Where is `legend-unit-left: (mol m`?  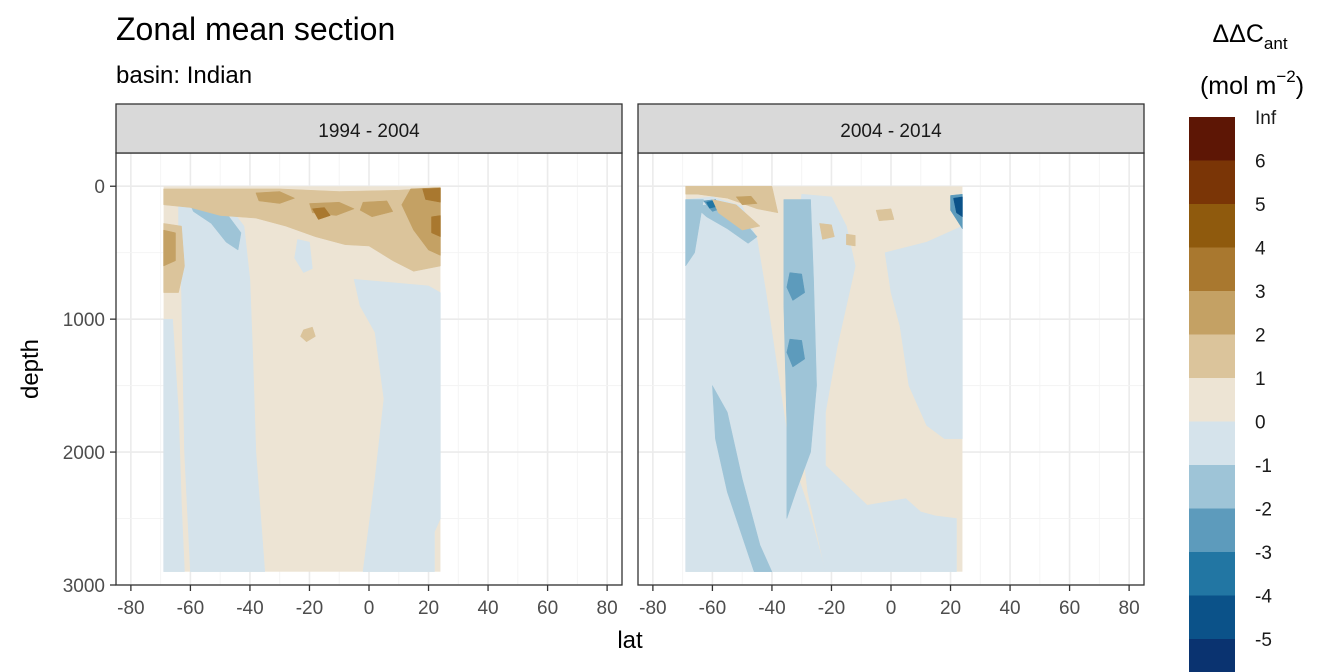
legend-unit-left: (mol m is located at coordinates (1238, 86).